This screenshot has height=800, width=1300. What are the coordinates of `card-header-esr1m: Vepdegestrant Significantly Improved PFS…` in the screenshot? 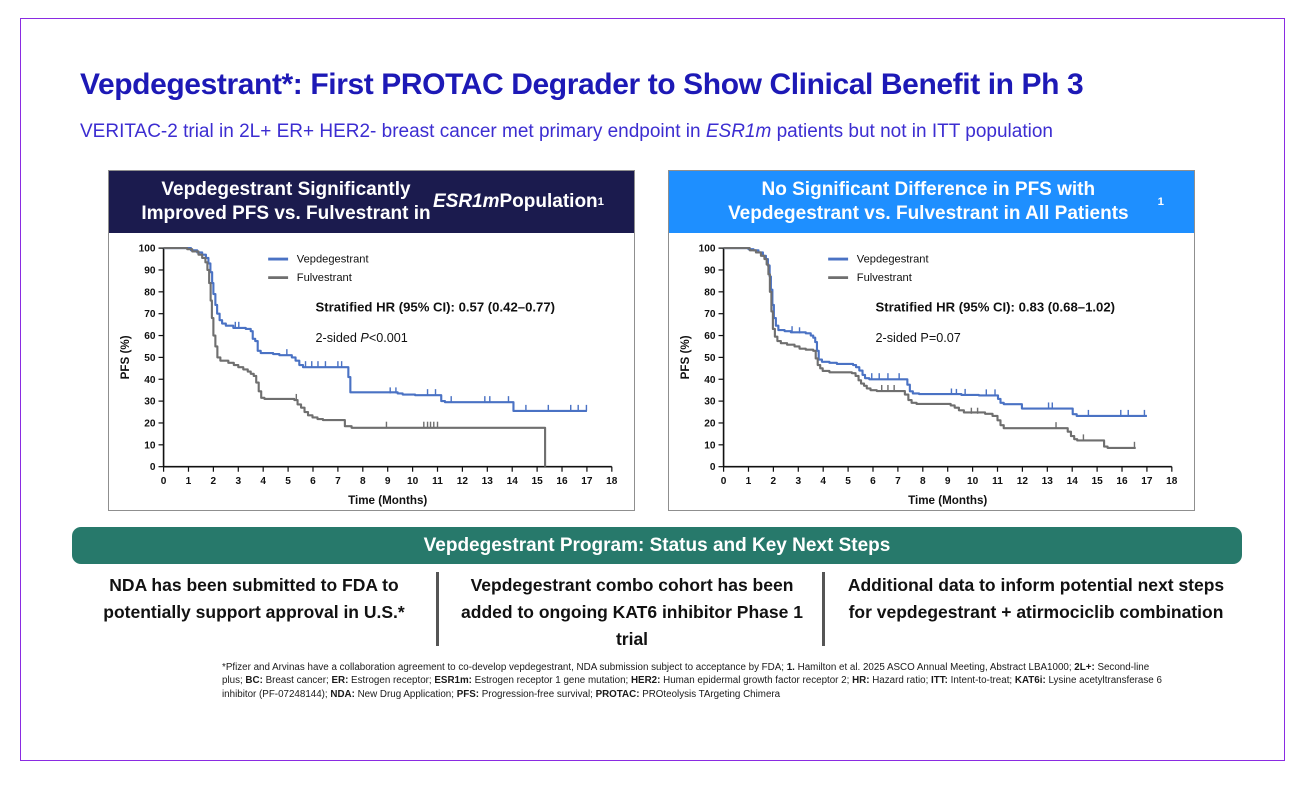 It's located at (371, 202).